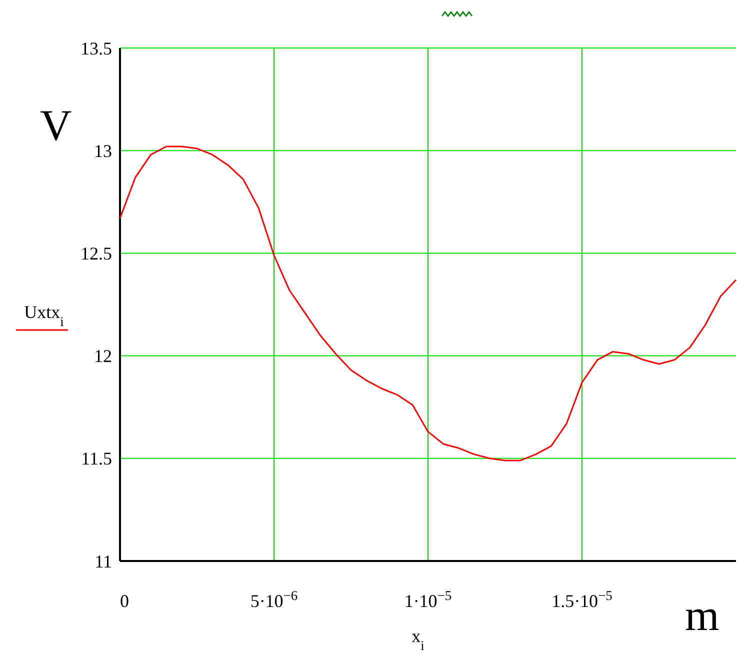 The image size is (737, 654). What do you see at coordinates (96, 254) in the screenshot?
I see `y-tick-label: 12.5` at bounding box center [96, 254].